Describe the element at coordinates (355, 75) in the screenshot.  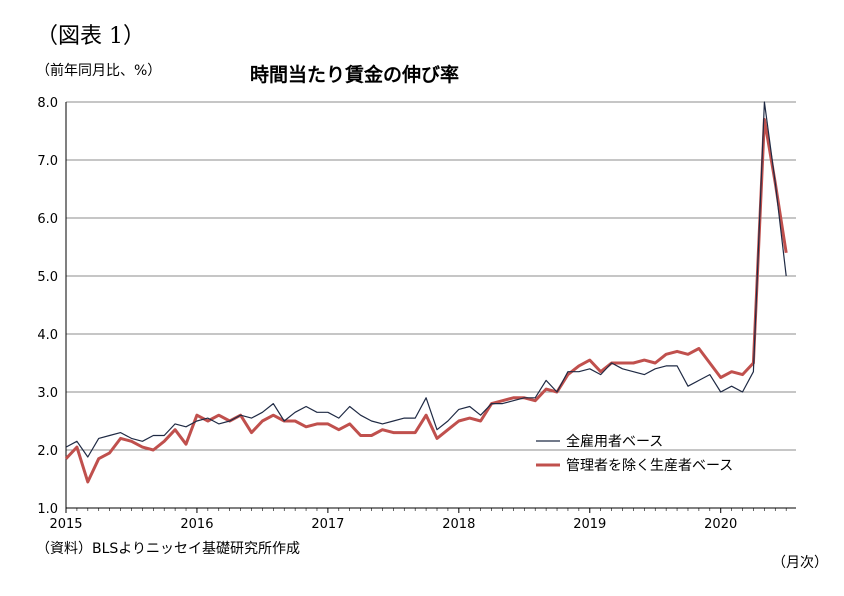
I see `chart-title: 時間当たり賃金の伸び率` at that location.